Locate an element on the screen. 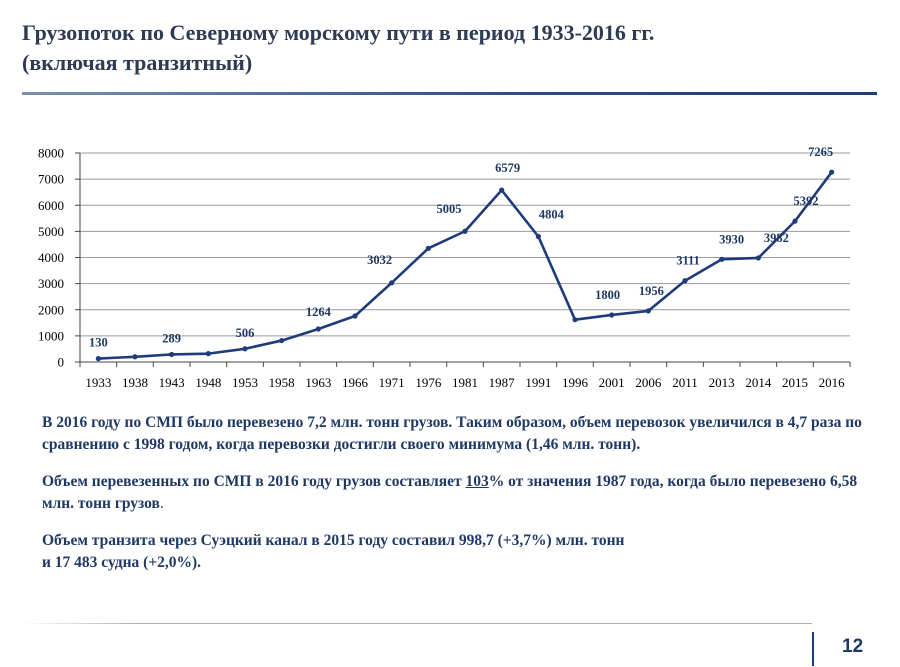  x-tick-label-2001: 2001 is located at coordinates (612, 382).